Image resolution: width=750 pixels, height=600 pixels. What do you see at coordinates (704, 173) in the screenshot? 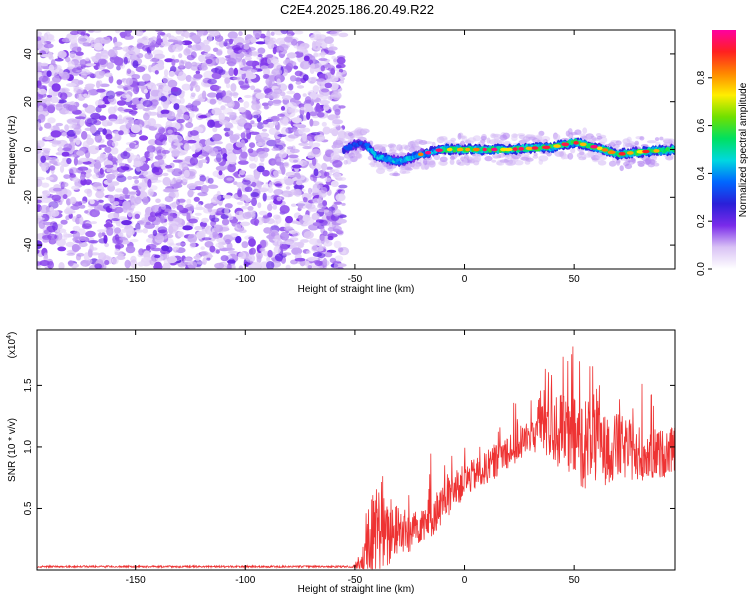
I see `colorbar-ticks: 0.0 0.2 0.4 0.6 0.8` at bounding box center [704, 173].